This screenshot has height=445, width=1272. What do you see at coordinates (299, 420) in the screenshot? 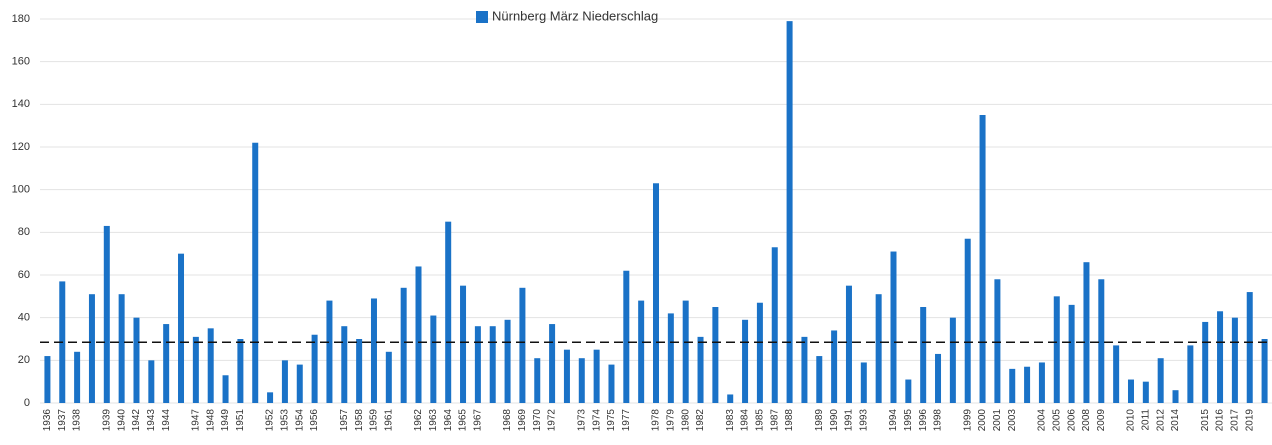
I see `x-tick-label: 1954` at bounding box center [299, 420].